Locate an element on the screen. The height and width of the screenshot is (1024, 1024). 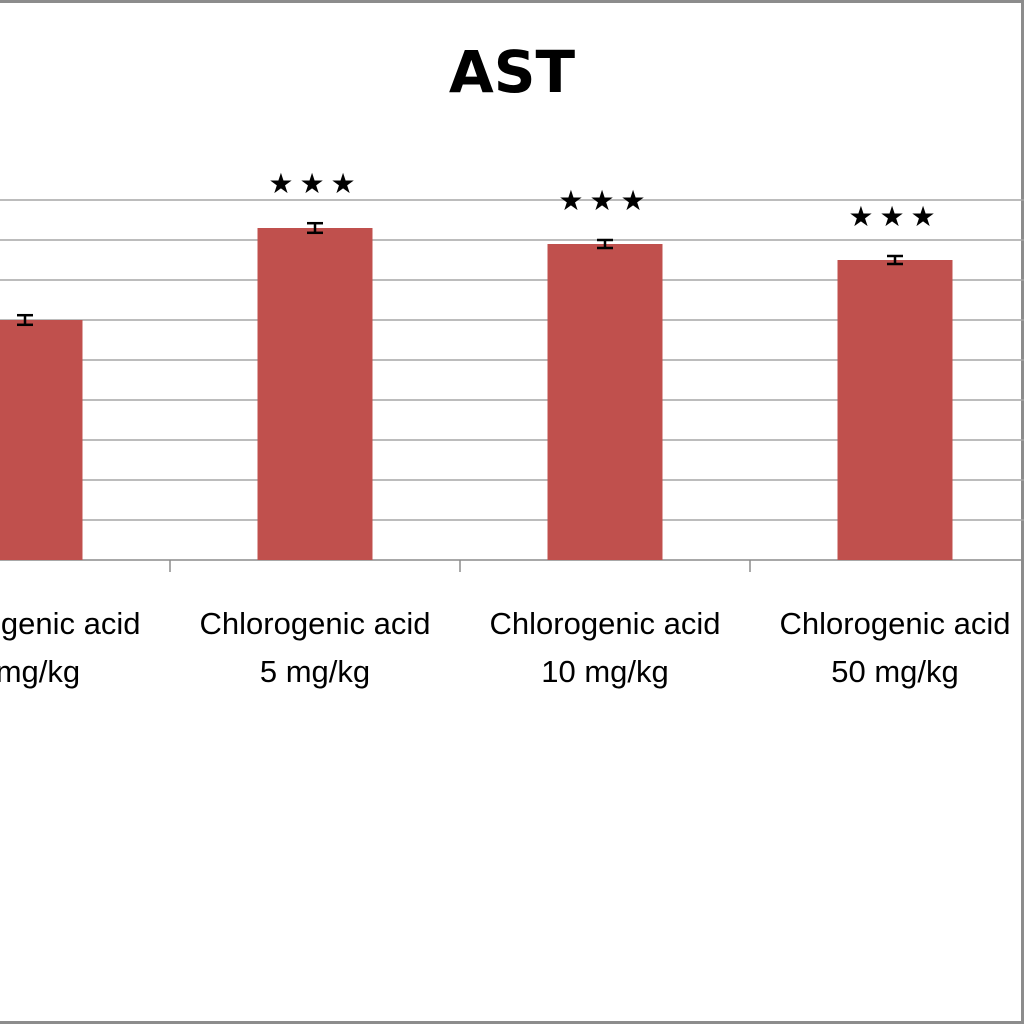
category-label: 10 mg/kg is located at coordinates (605, 671).